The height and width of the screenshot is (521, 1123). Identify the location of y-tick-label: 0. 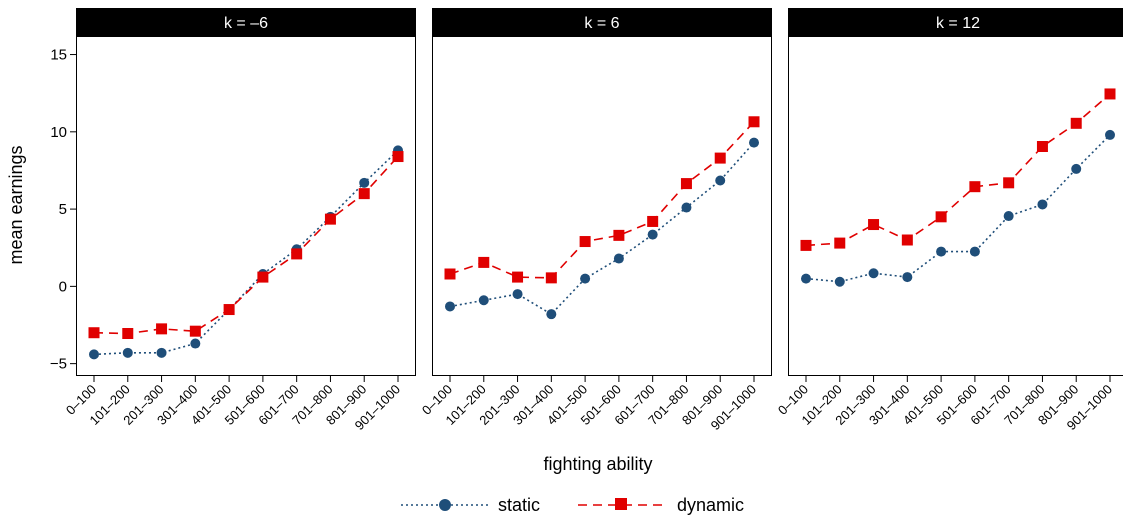
(63, 286).